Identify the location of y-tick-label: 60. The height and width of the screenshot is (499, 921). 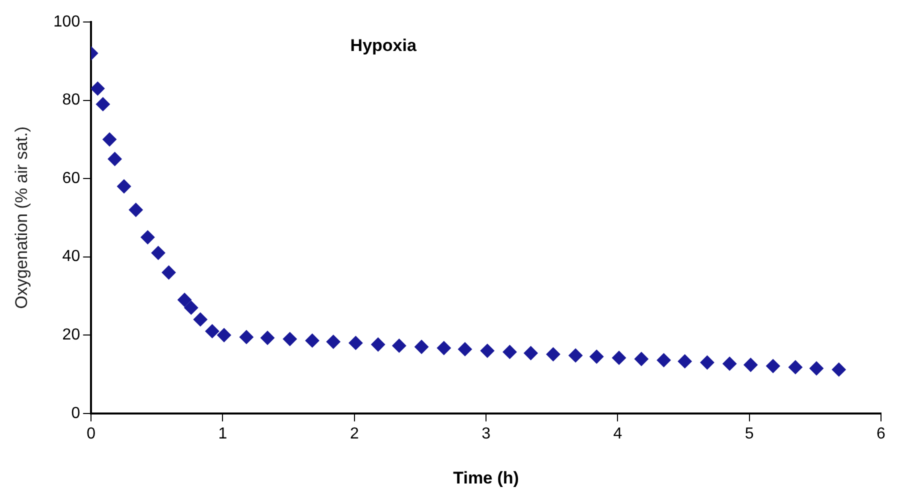
(71, 178).